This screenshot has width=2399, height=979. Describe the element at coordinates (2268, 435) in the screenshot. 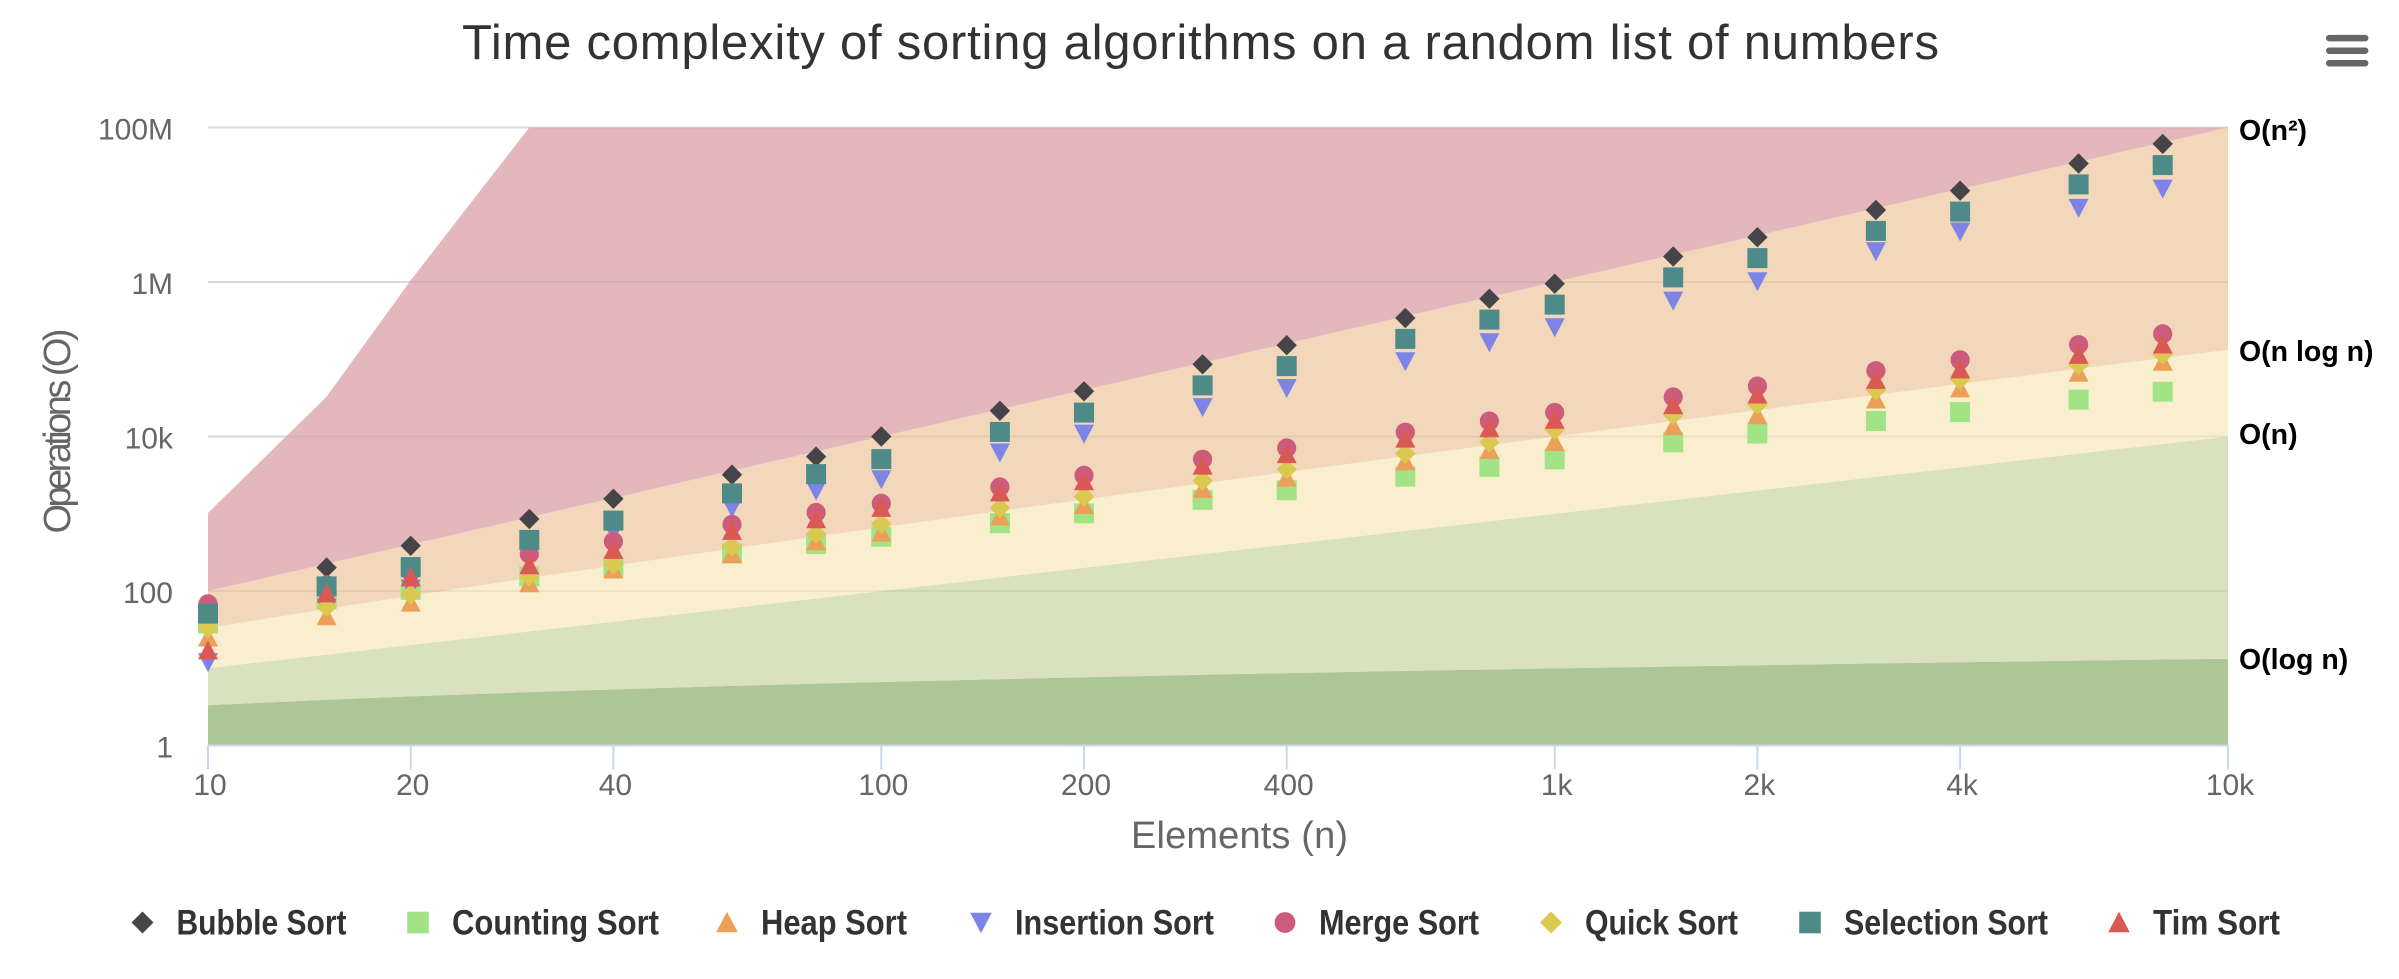

I see `svg-text: O(n)` at that location.